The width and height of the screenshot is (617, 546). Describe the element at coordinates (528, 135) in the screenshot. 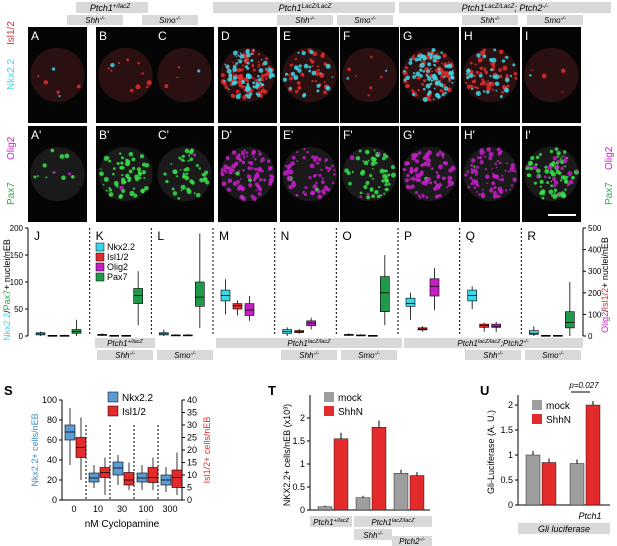

I see `panel-letter: I'` at that location.